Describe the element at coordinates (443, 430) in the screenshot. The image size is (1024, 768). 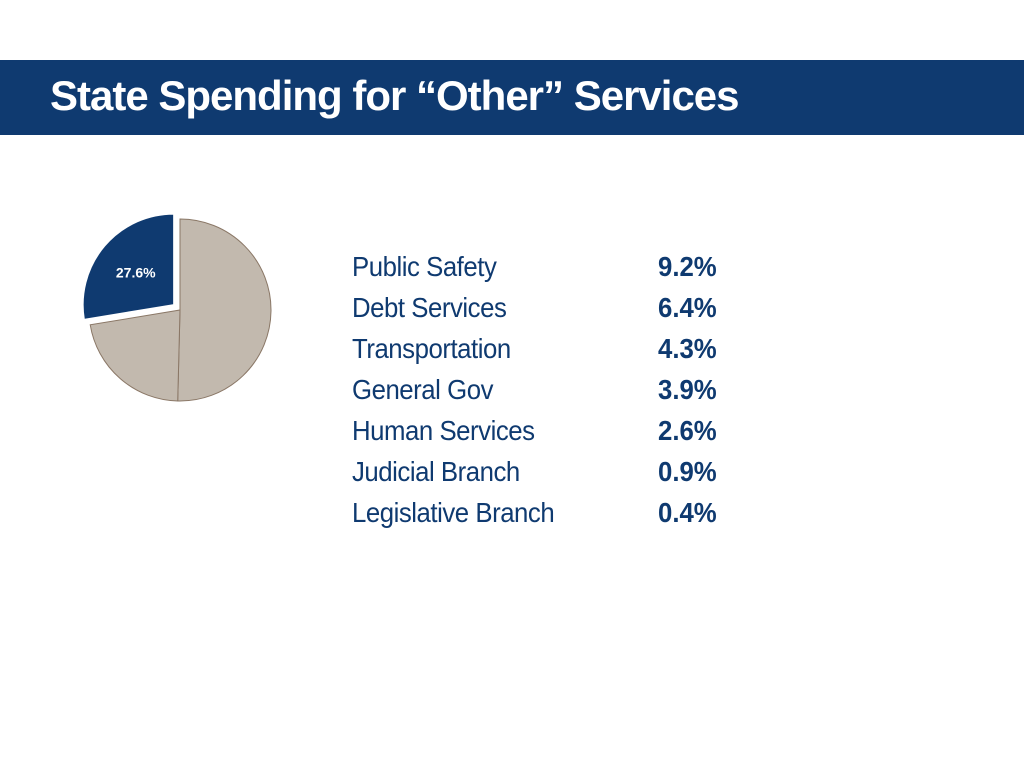
I see `legend-name: Human Services` at that location.